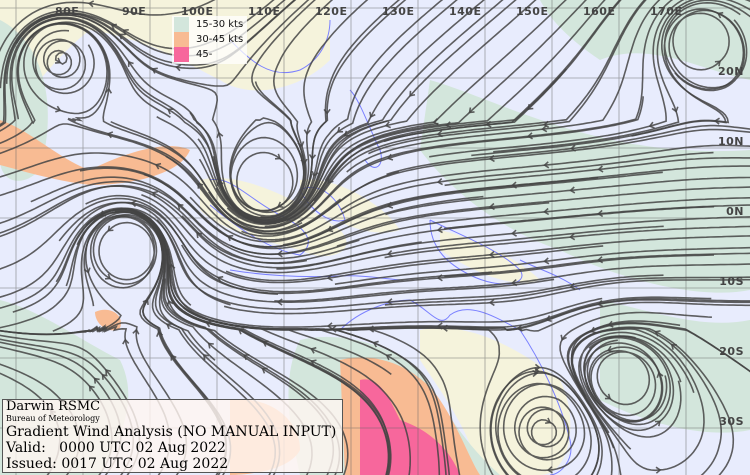 Image resolution: width=750 pixels, height=475 pixels. Describe the element at coordinates (731, 421) in the screenshot. I see `latitude-label: 30S` at that location.